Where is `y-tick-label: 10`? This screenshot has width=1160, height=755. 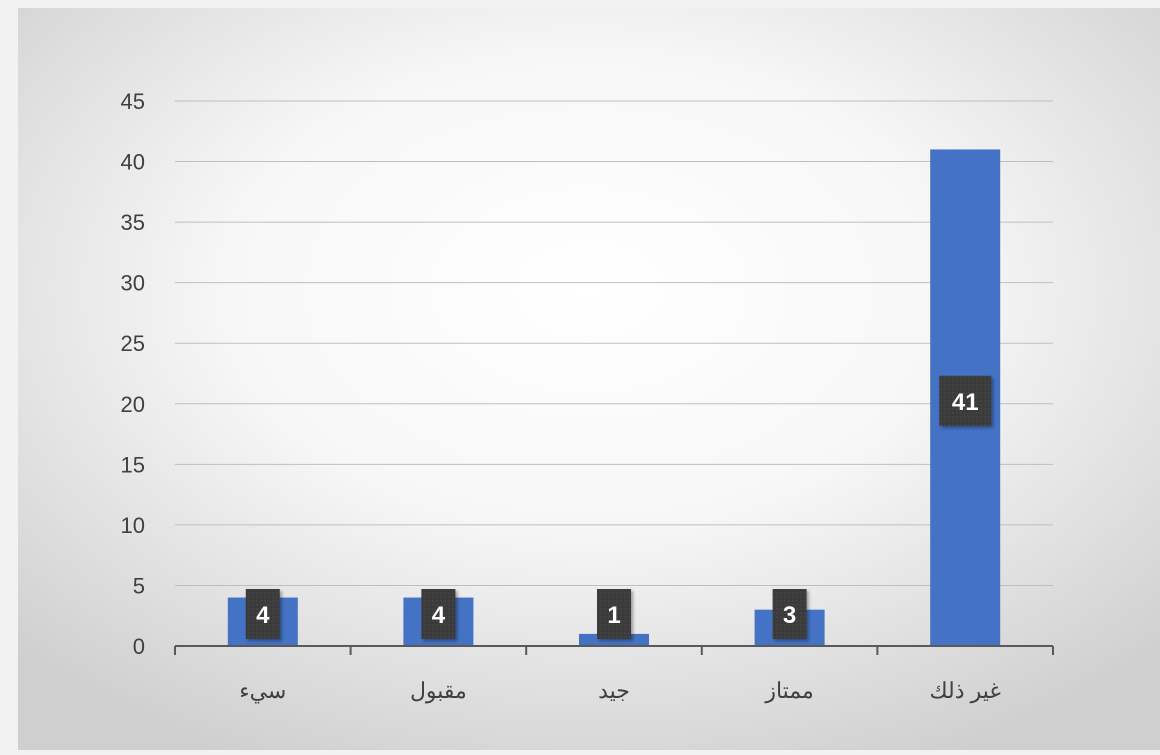 y-tick-label: 10 is located at coordinates (133, 525).